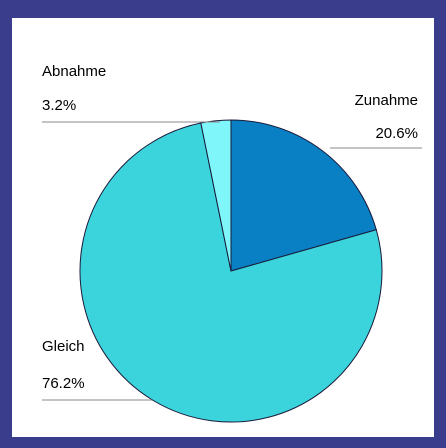  I want to click on value-label: 76.2%, so click(63, 383).